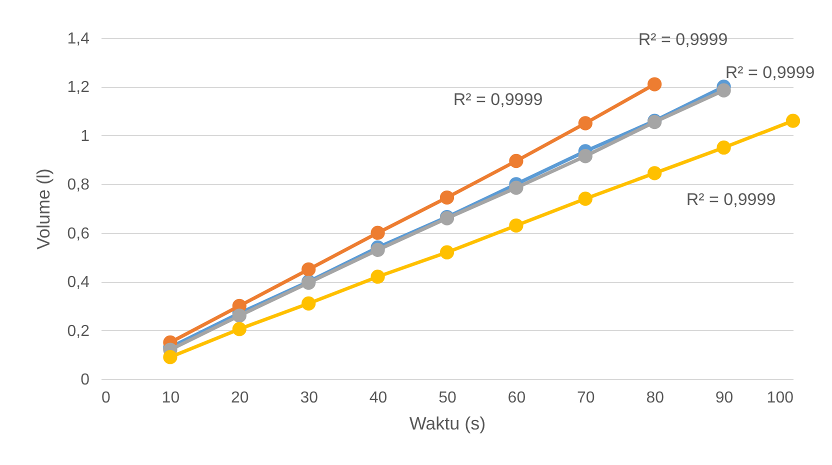 The image size is (832, 465). I want to click on y-tick-label: 0,6, so click(78, 233).